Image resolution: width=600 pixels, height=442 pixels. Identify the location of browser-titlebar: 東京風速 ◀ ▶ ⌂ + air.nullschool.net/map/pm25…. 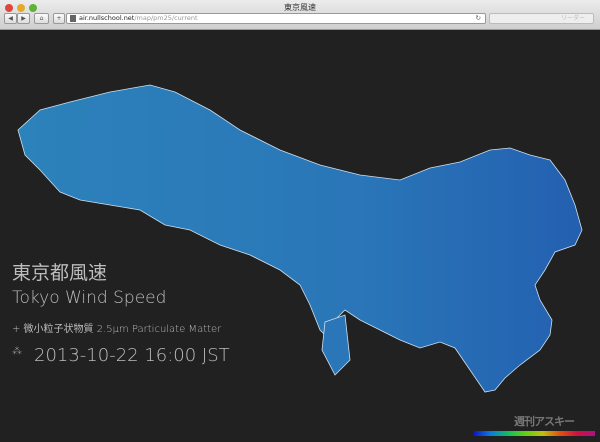
(300, 15).